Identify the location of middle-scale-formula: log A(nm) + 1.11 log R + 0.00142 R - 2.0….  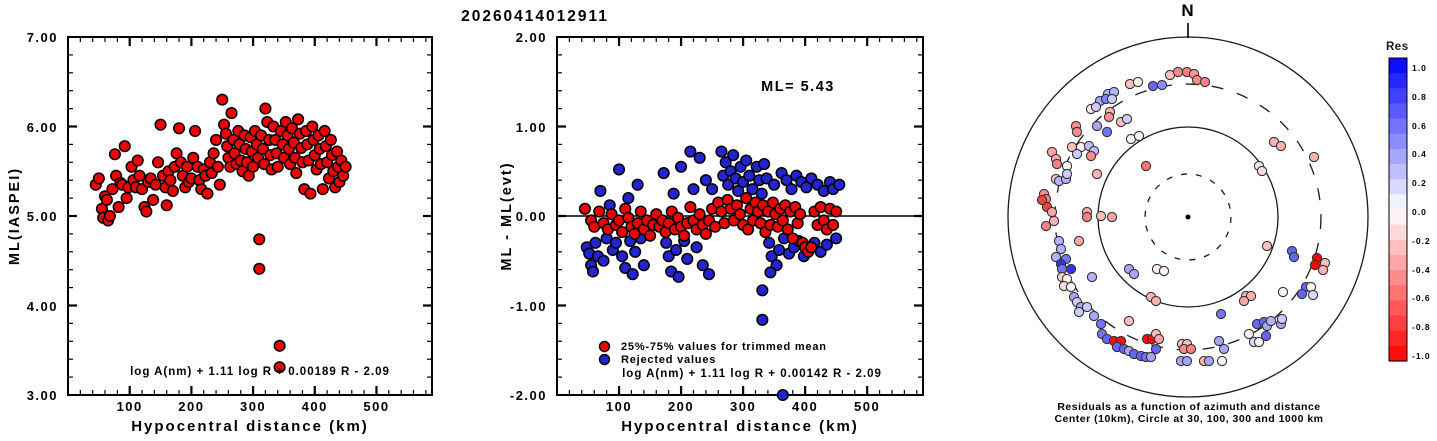
(752, 374).